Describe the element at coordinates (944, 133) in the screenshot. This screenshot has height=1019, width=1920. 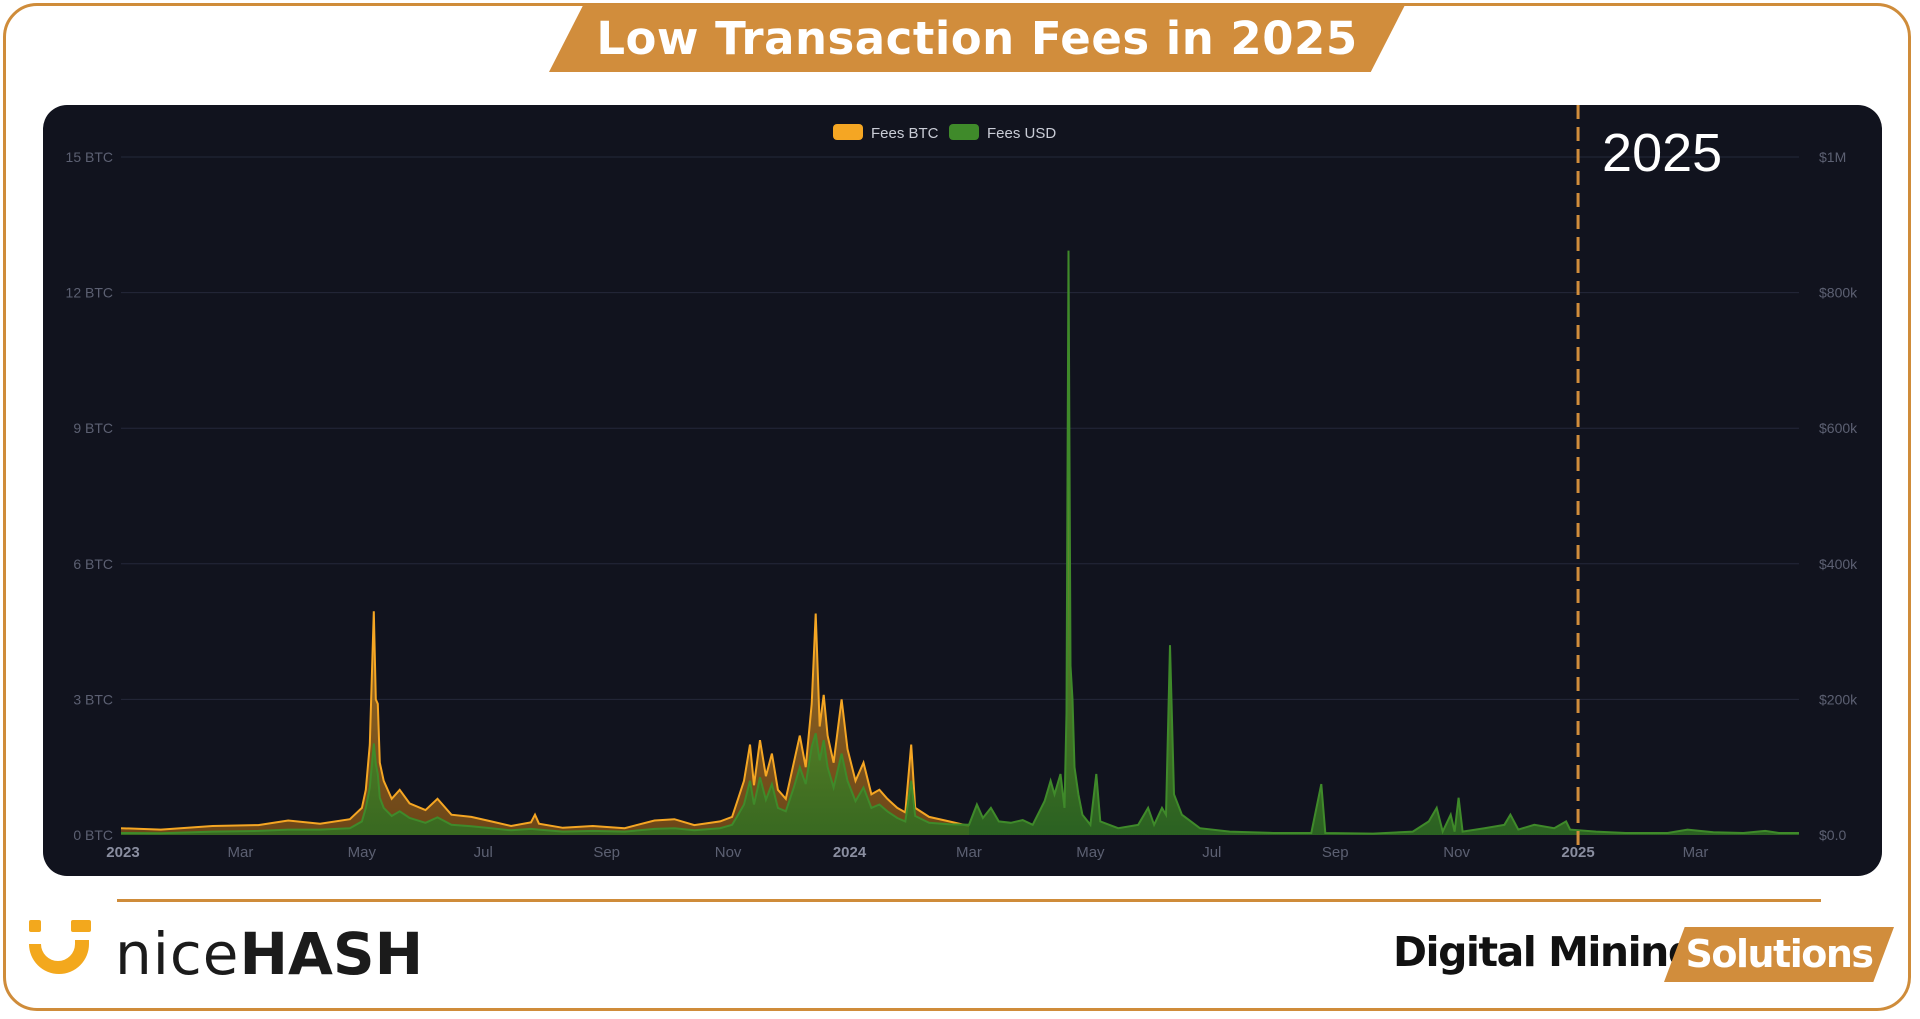
I see `legend: Fees BTC Fees USD` at that location.